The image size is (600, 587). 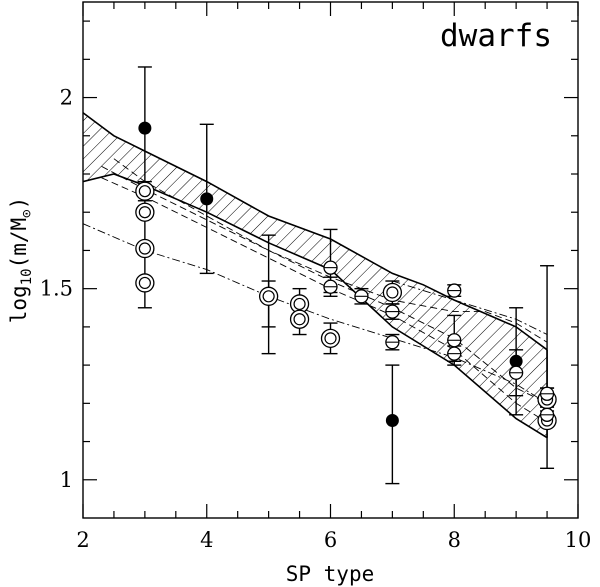 What do you see at coordinates (330, 574) in the screenshot?
I see `x-axis-label: SP type` at bounding box center [330, 574].